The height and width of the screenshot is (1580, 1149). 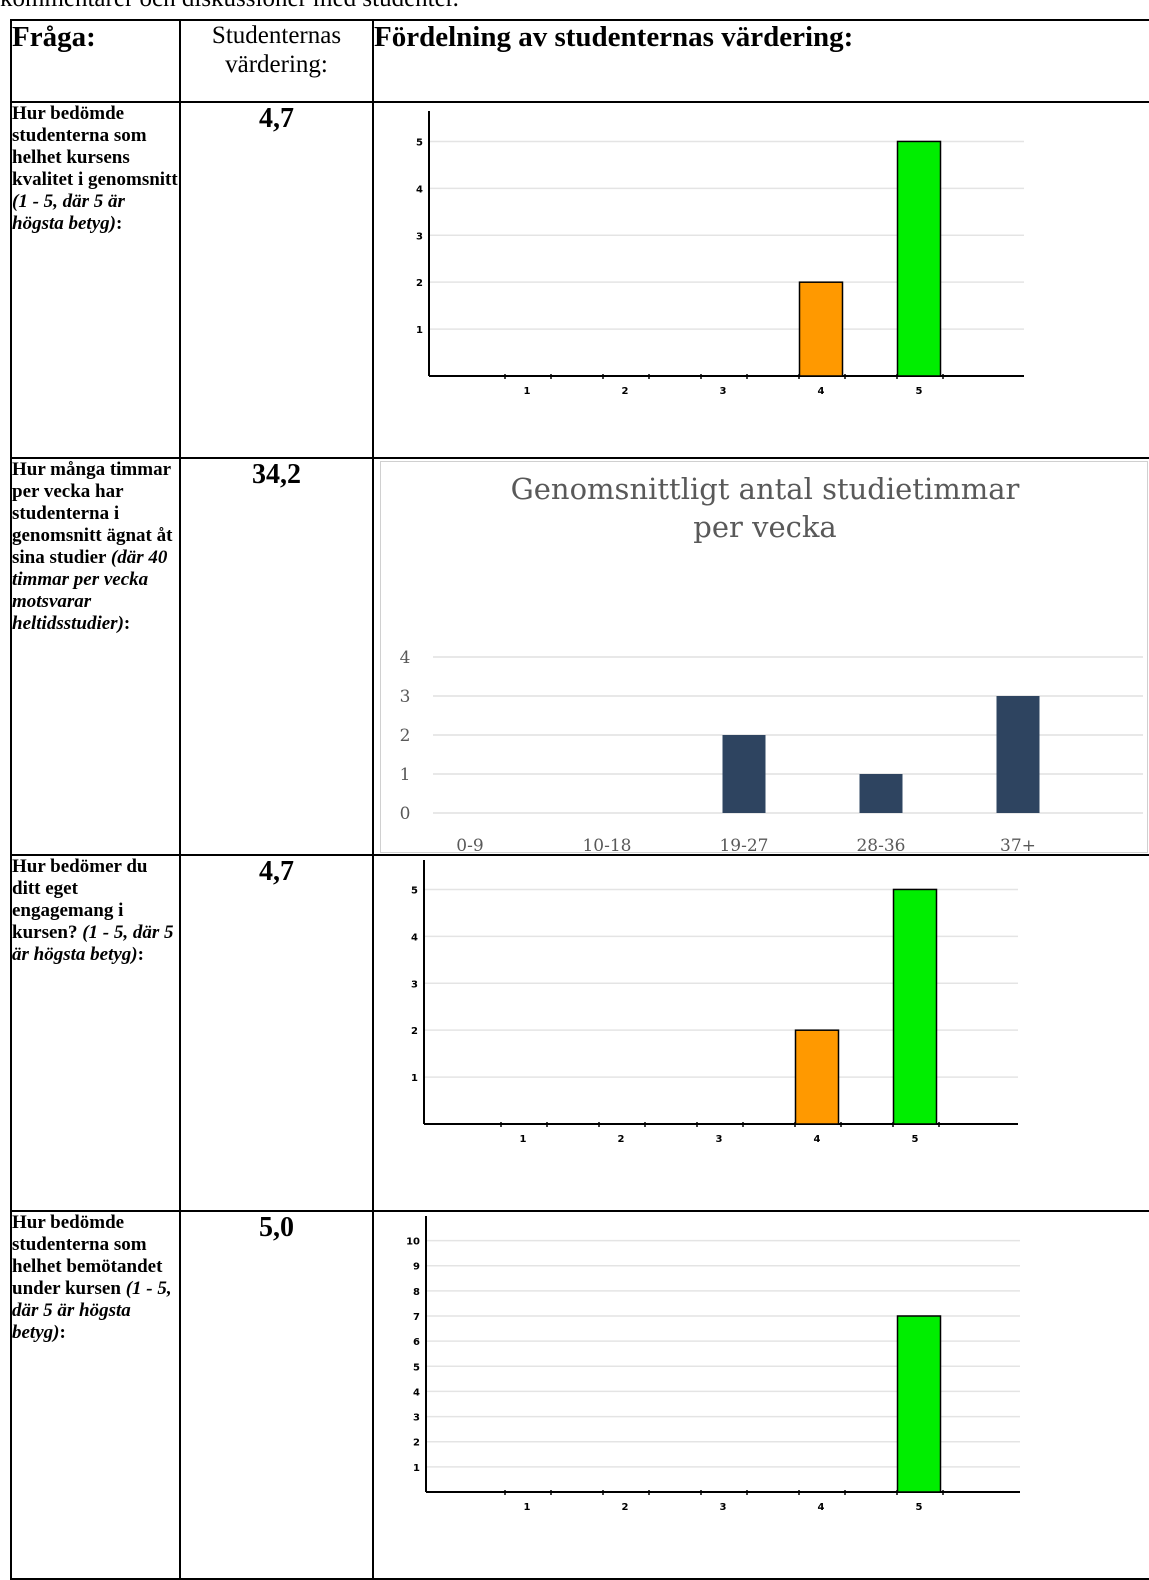 I want to click on header-rating: Studenternas värdering:, so click(x=276, y=61).